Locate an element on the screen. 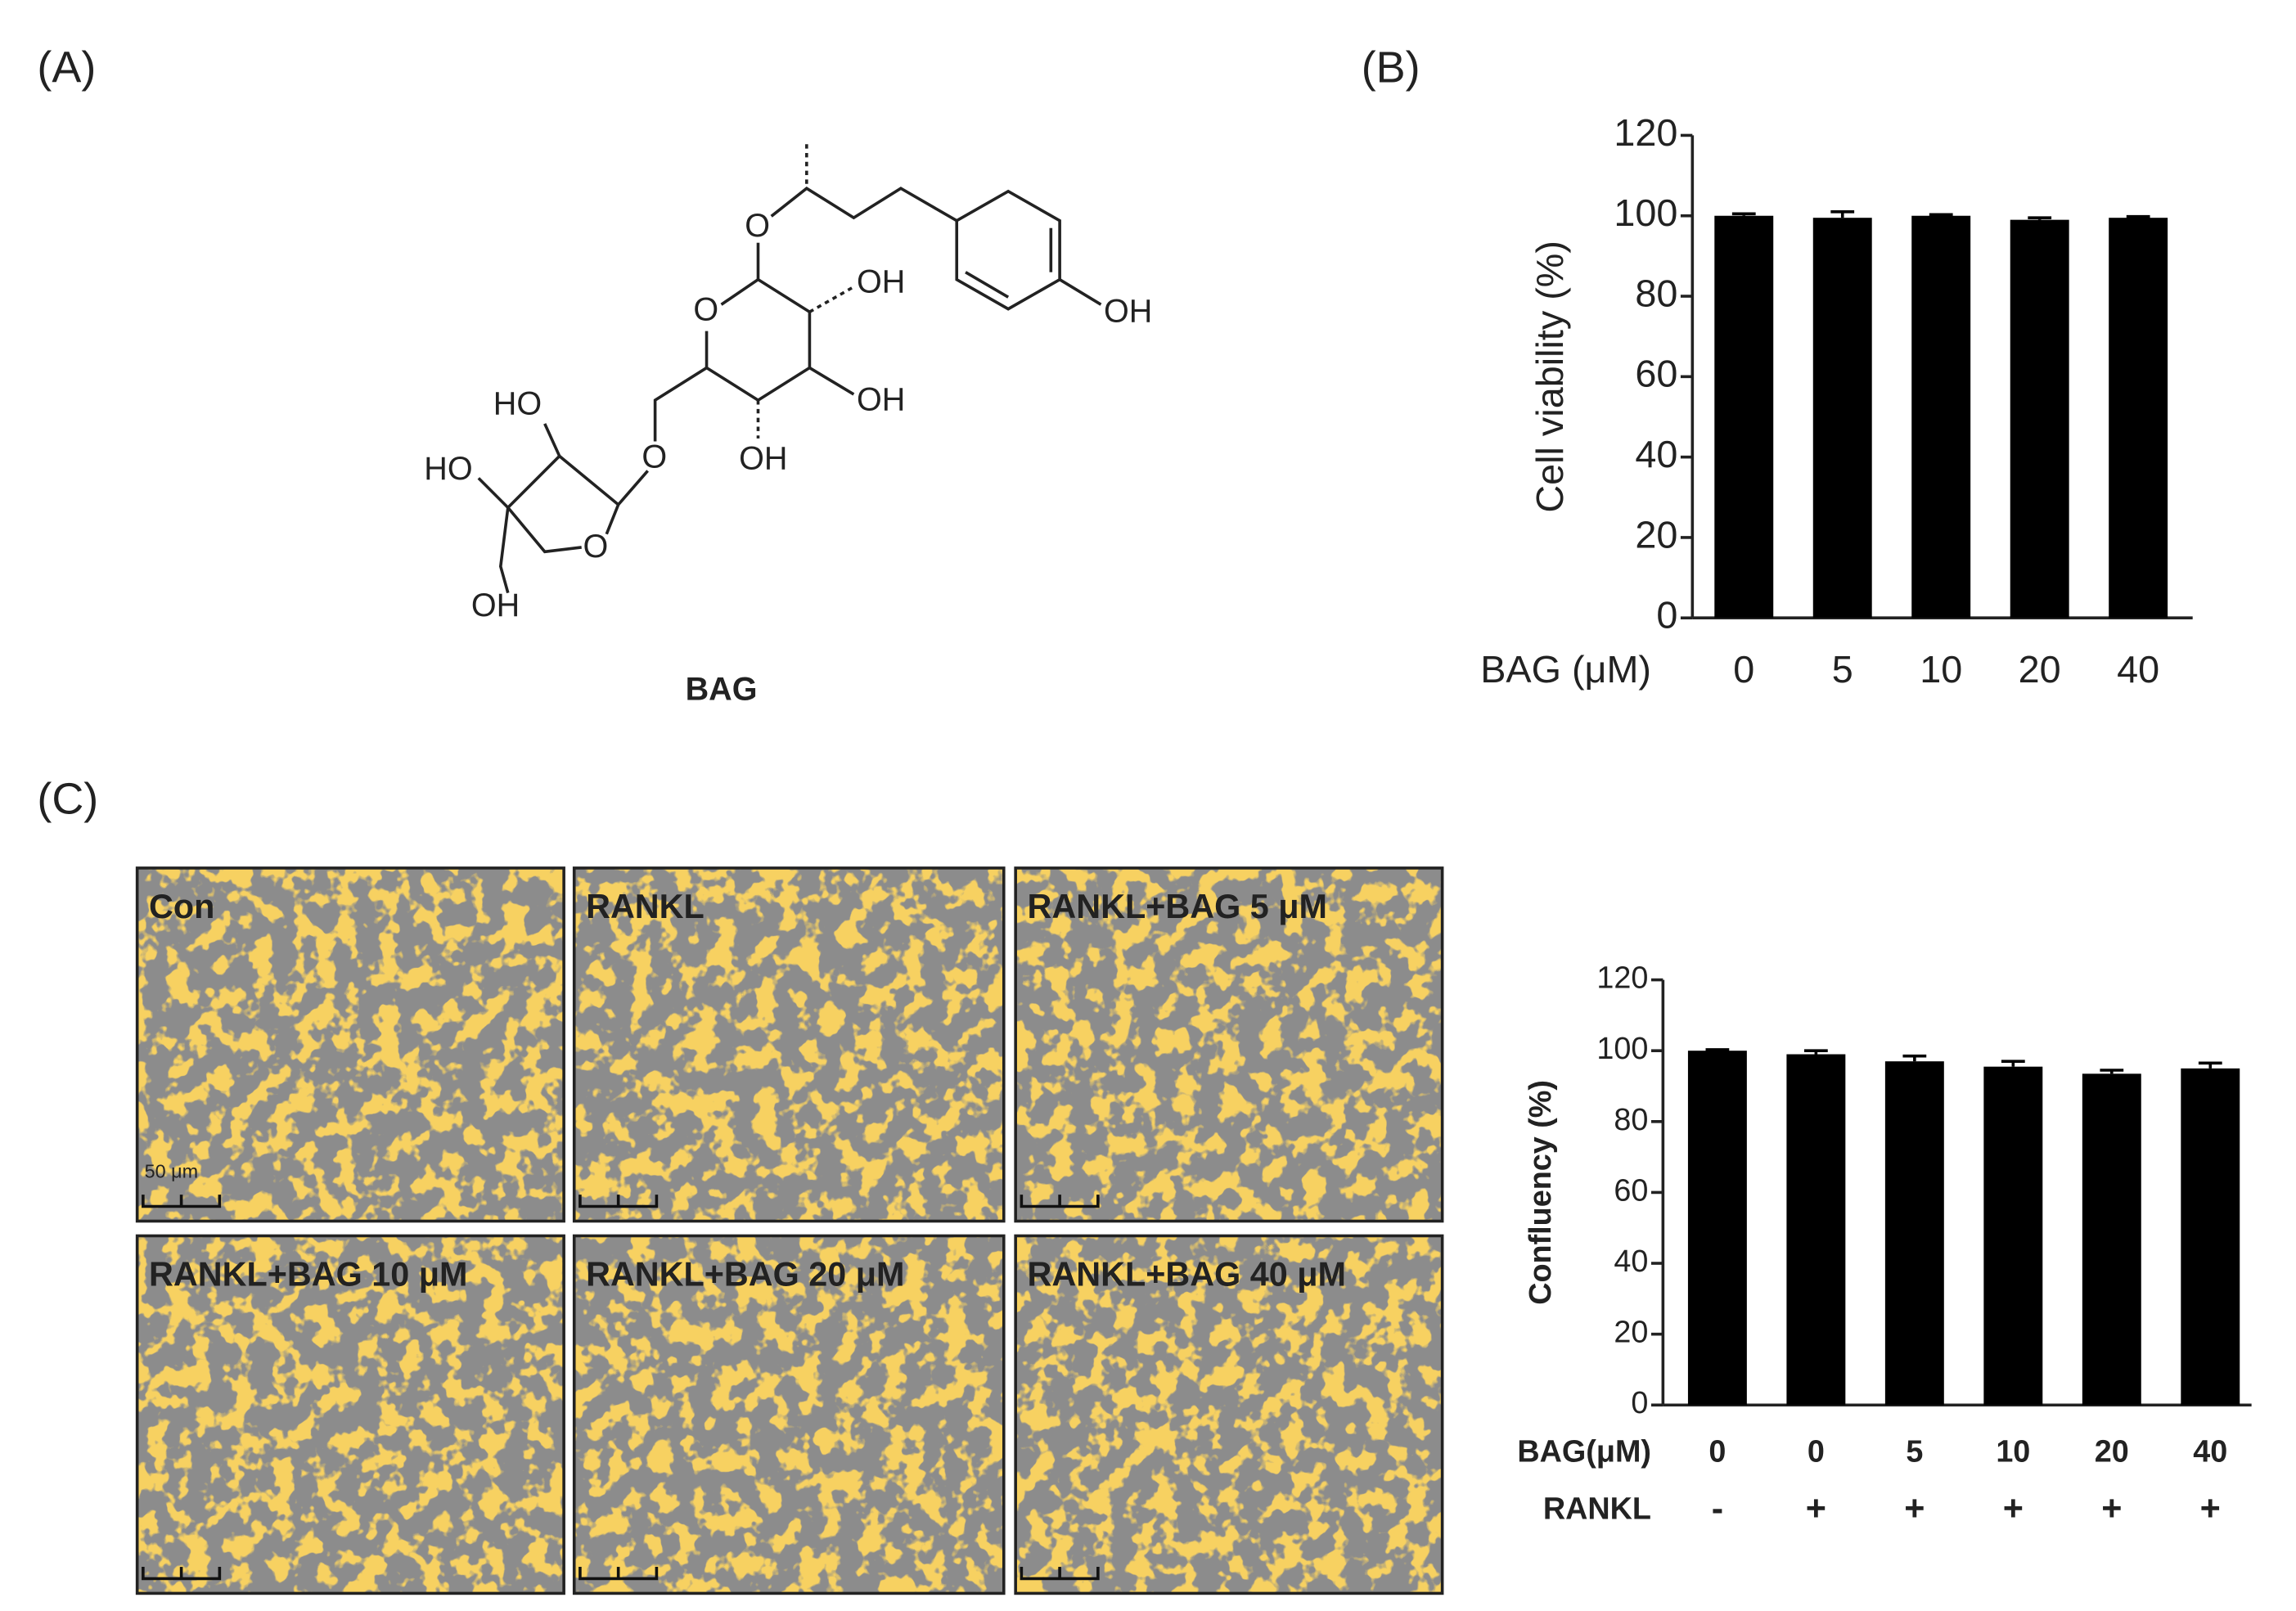 This screenshot has width=2296, height=1611. micrograph-label: RANKL+BAG 20 μM is located at coordinates (745, 1275).